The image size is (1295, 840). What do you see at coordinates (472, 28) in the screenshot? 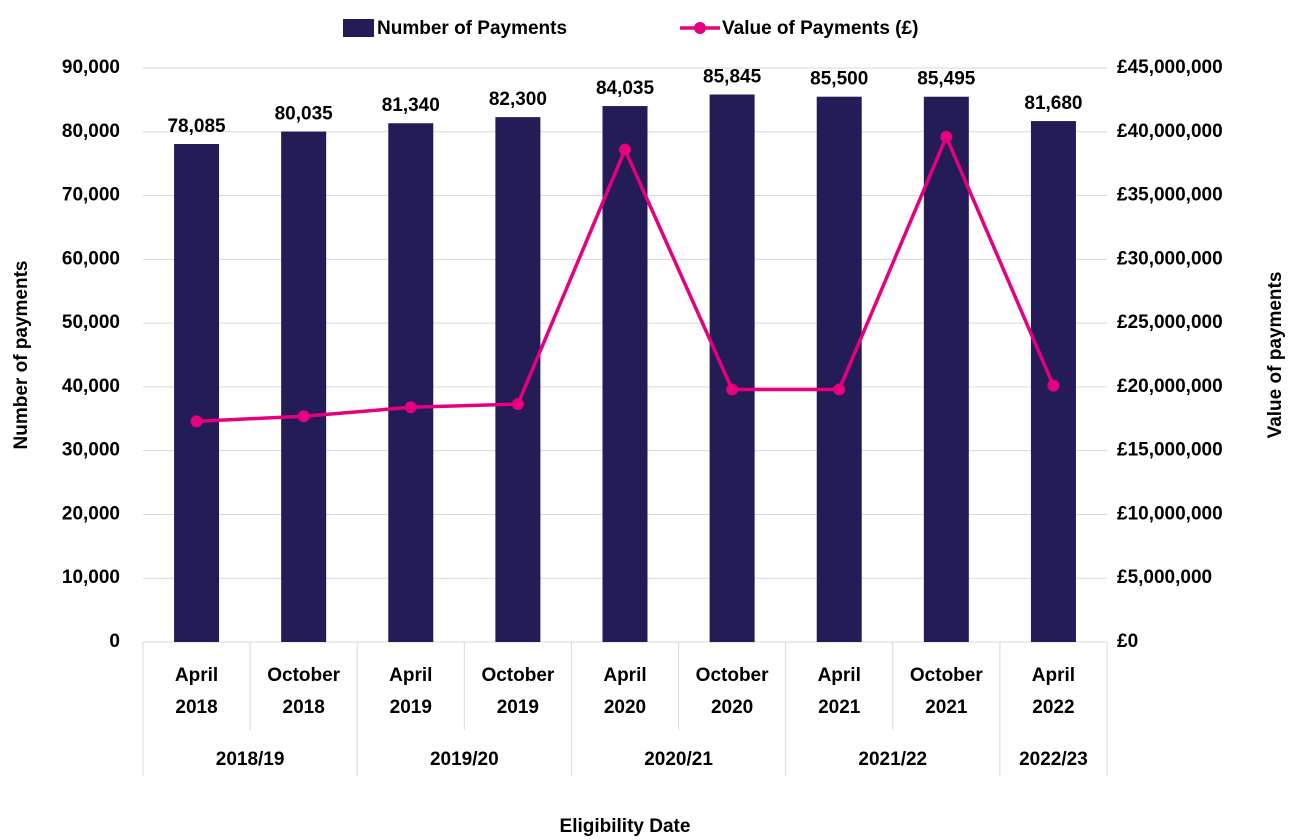
I see `legend-label: Number of Payments` at bounding box center [472, 28].